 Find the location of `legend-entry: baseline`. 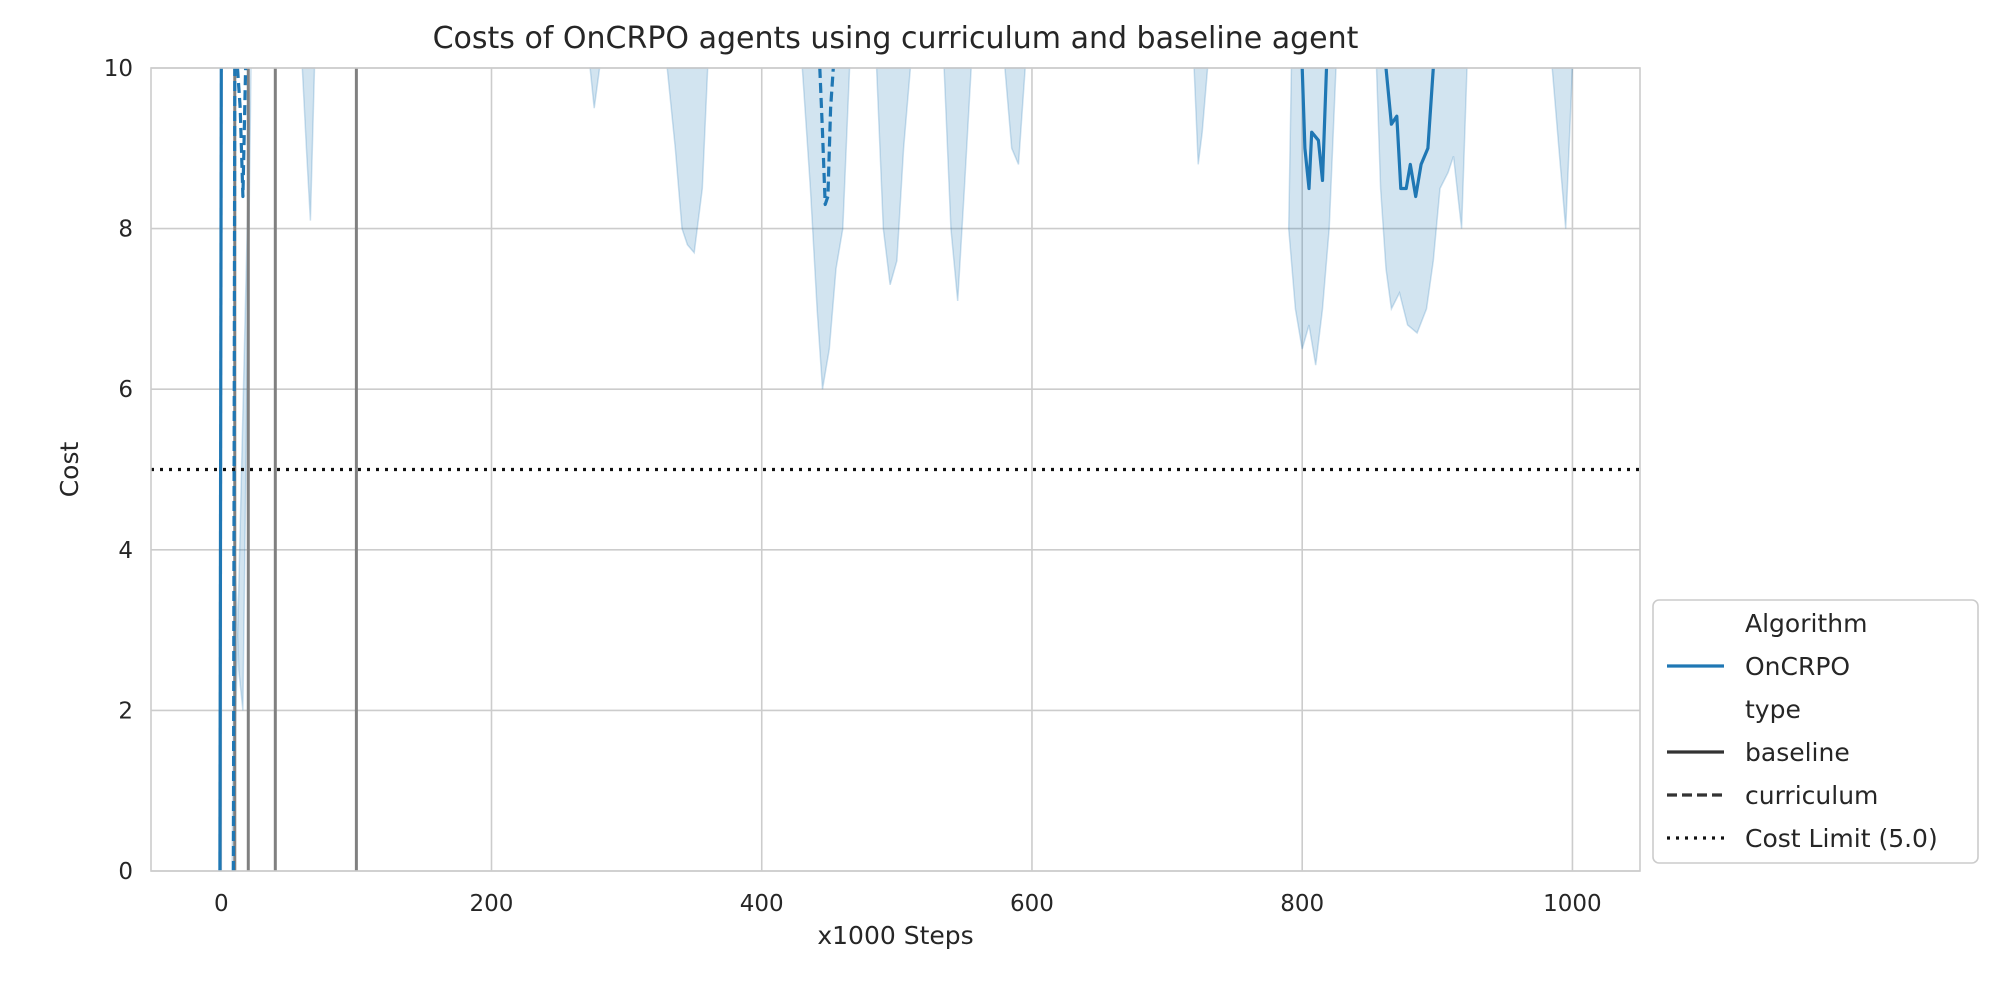

legend-entry: baseline is located at coordinates (1797, 752).